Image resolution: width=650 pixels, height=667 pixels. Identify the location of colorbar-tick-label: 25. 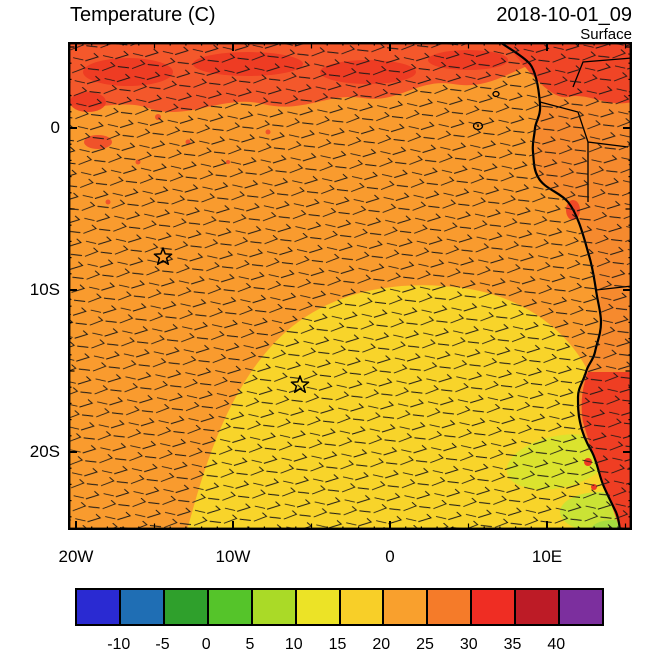
(425, 644).